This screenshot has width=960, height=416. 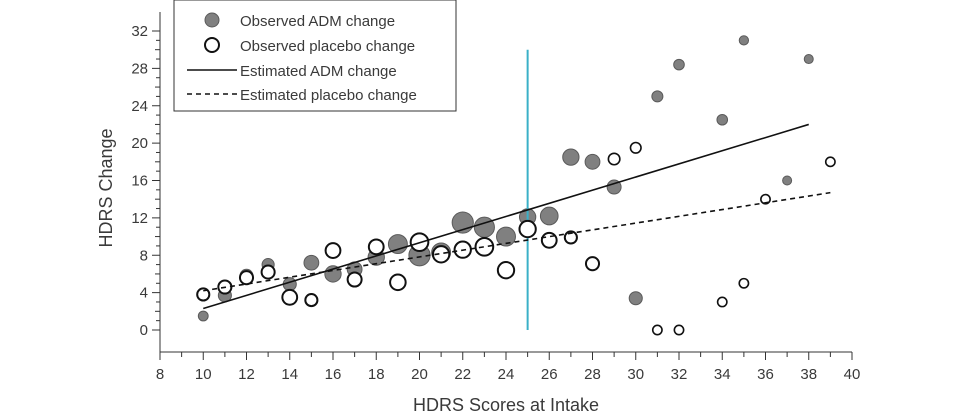 What do you see at coordinates (549, 374) in the screenshot?
I see `x-tick-label-26: 26` at bounding box center [549, 374].